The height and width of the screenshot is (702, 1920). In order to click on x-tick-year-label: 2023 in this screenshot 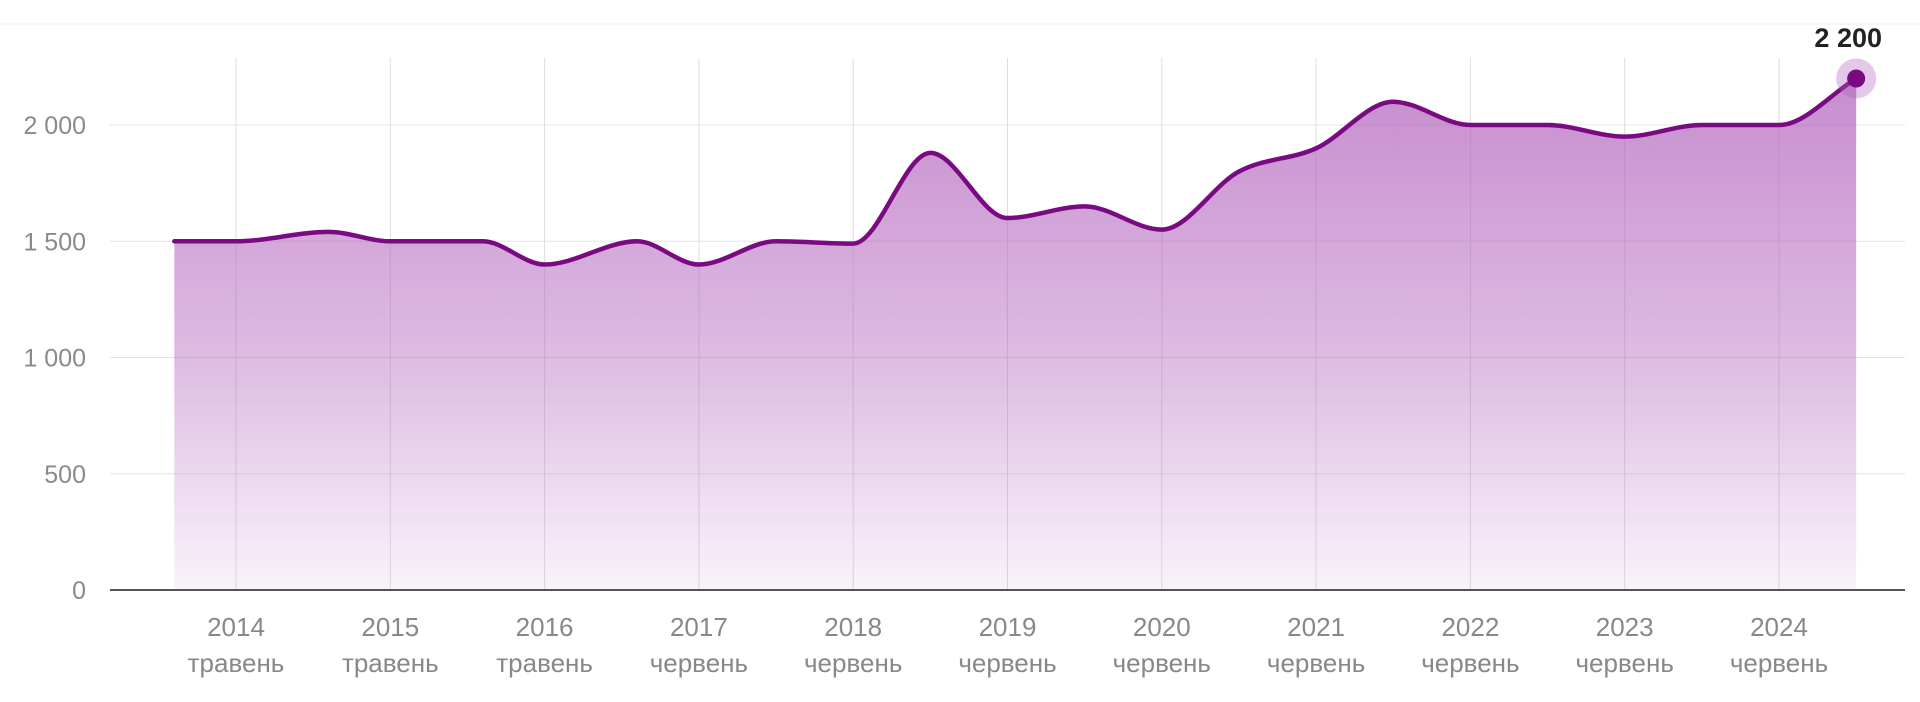, I will do `click(1625, 627)`.